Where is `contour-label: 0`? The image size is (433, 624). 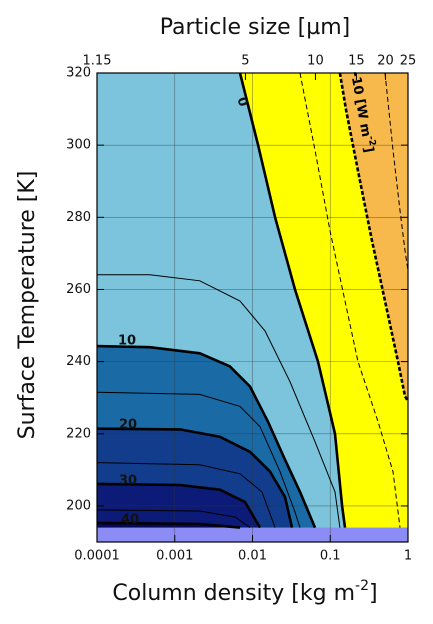
contour-label: 0 is located at coordinates (241, 101).